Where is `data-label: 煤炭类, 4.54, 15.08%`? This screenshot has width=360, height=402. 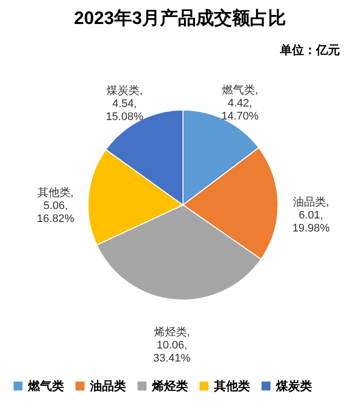 data-label: 煤炭类, 4.54, 15.08% is located at coordinates (125, 104).